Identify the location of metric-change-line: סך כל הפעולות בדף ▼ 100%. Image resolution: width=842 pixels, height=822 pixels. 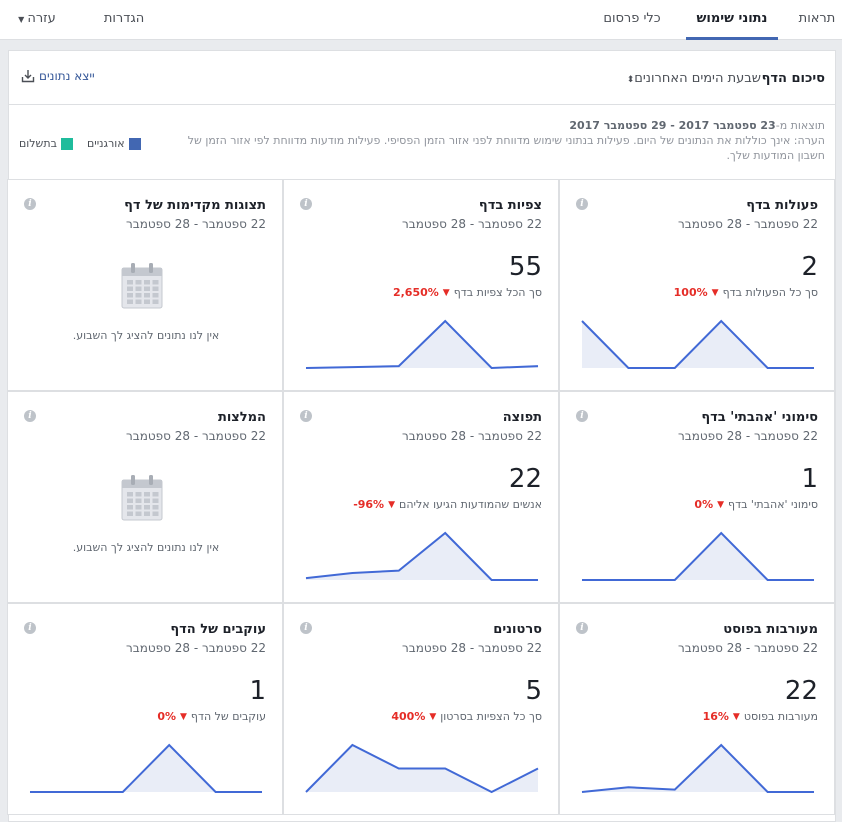
(746, 292).